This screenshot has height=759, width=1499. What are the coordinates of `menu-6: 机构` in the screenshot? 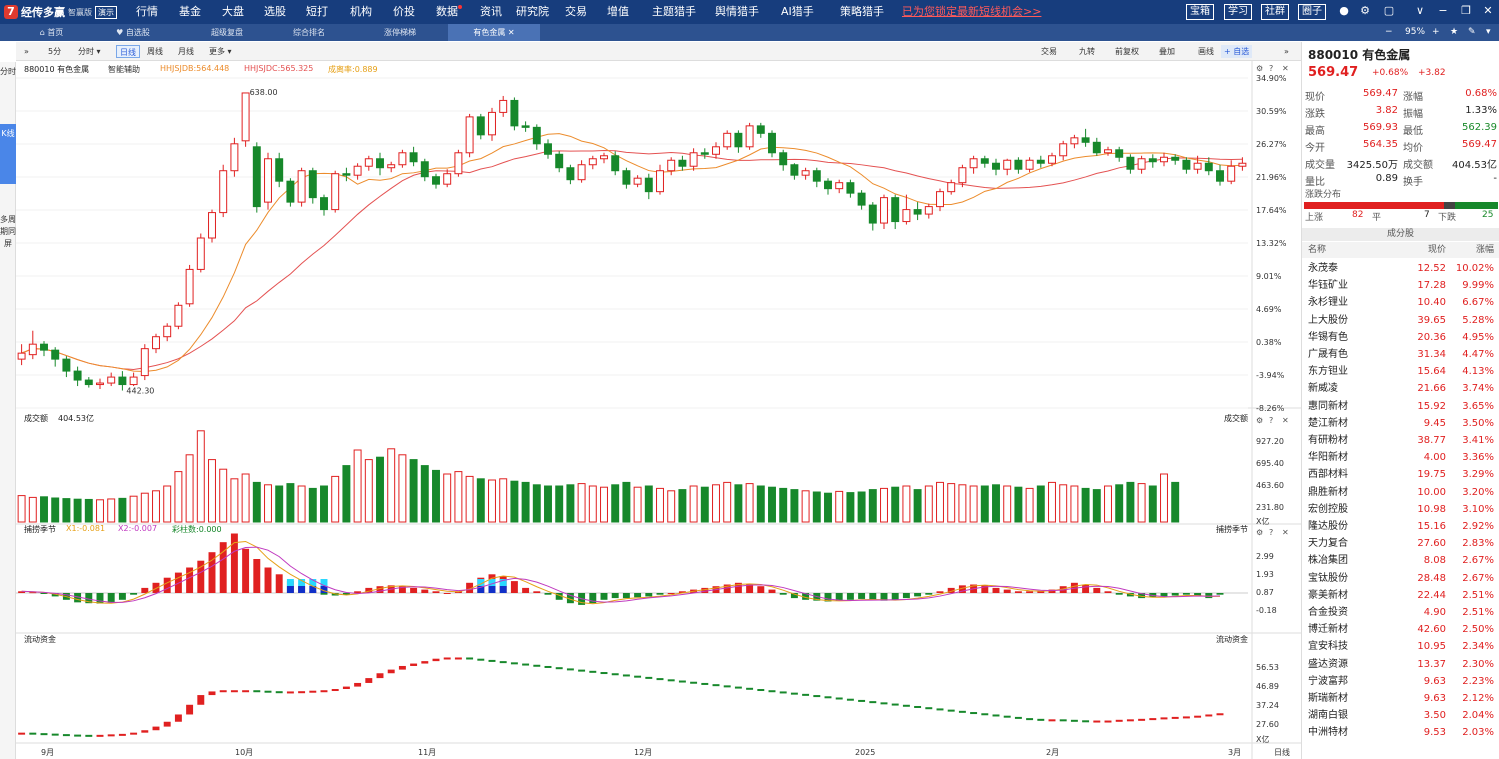 It's located at (361, 12).